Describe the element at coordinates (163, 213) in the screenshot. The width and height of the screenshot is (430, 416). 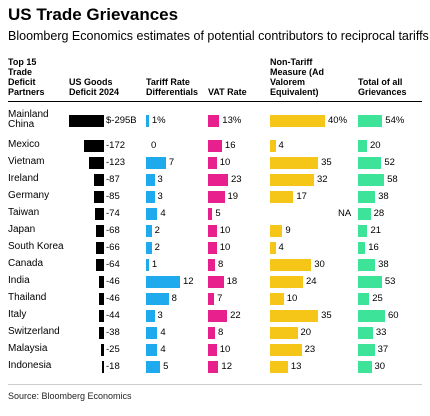
I see `tariff-value: 4` at that location.